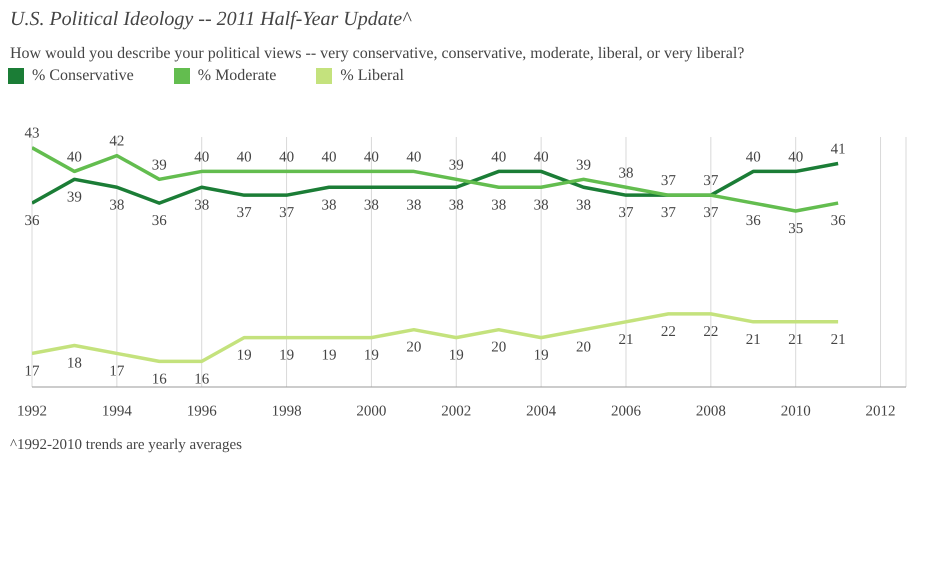 This screenshot has height=564, width=928. What do you see at coordinates (881, 412) in the screenshot?
I see `x-tick-label: 2012` at bounding box center [881, 412].